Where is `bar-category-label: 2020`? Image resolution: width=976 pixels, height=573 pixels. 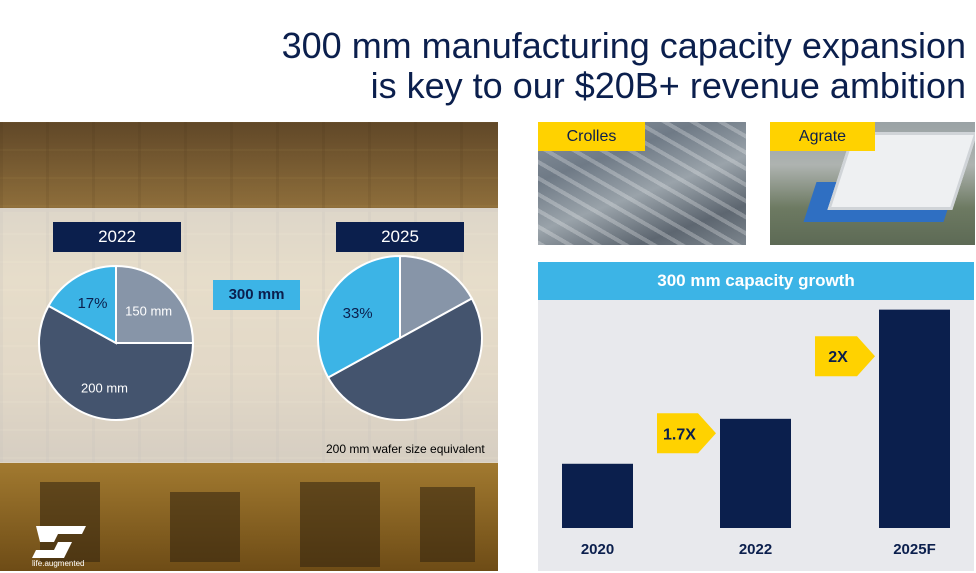 bar-category-label: 2020 is located at coordinates (597, 549).